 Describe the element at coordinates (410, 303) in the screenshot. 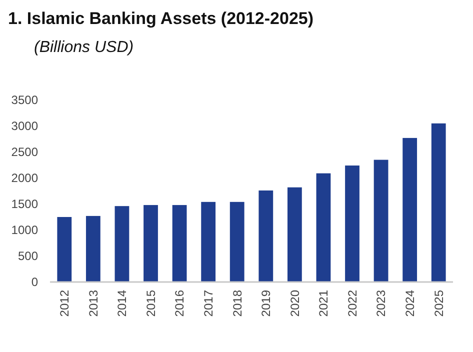

I see `x-tick-label: 2024` at that location.